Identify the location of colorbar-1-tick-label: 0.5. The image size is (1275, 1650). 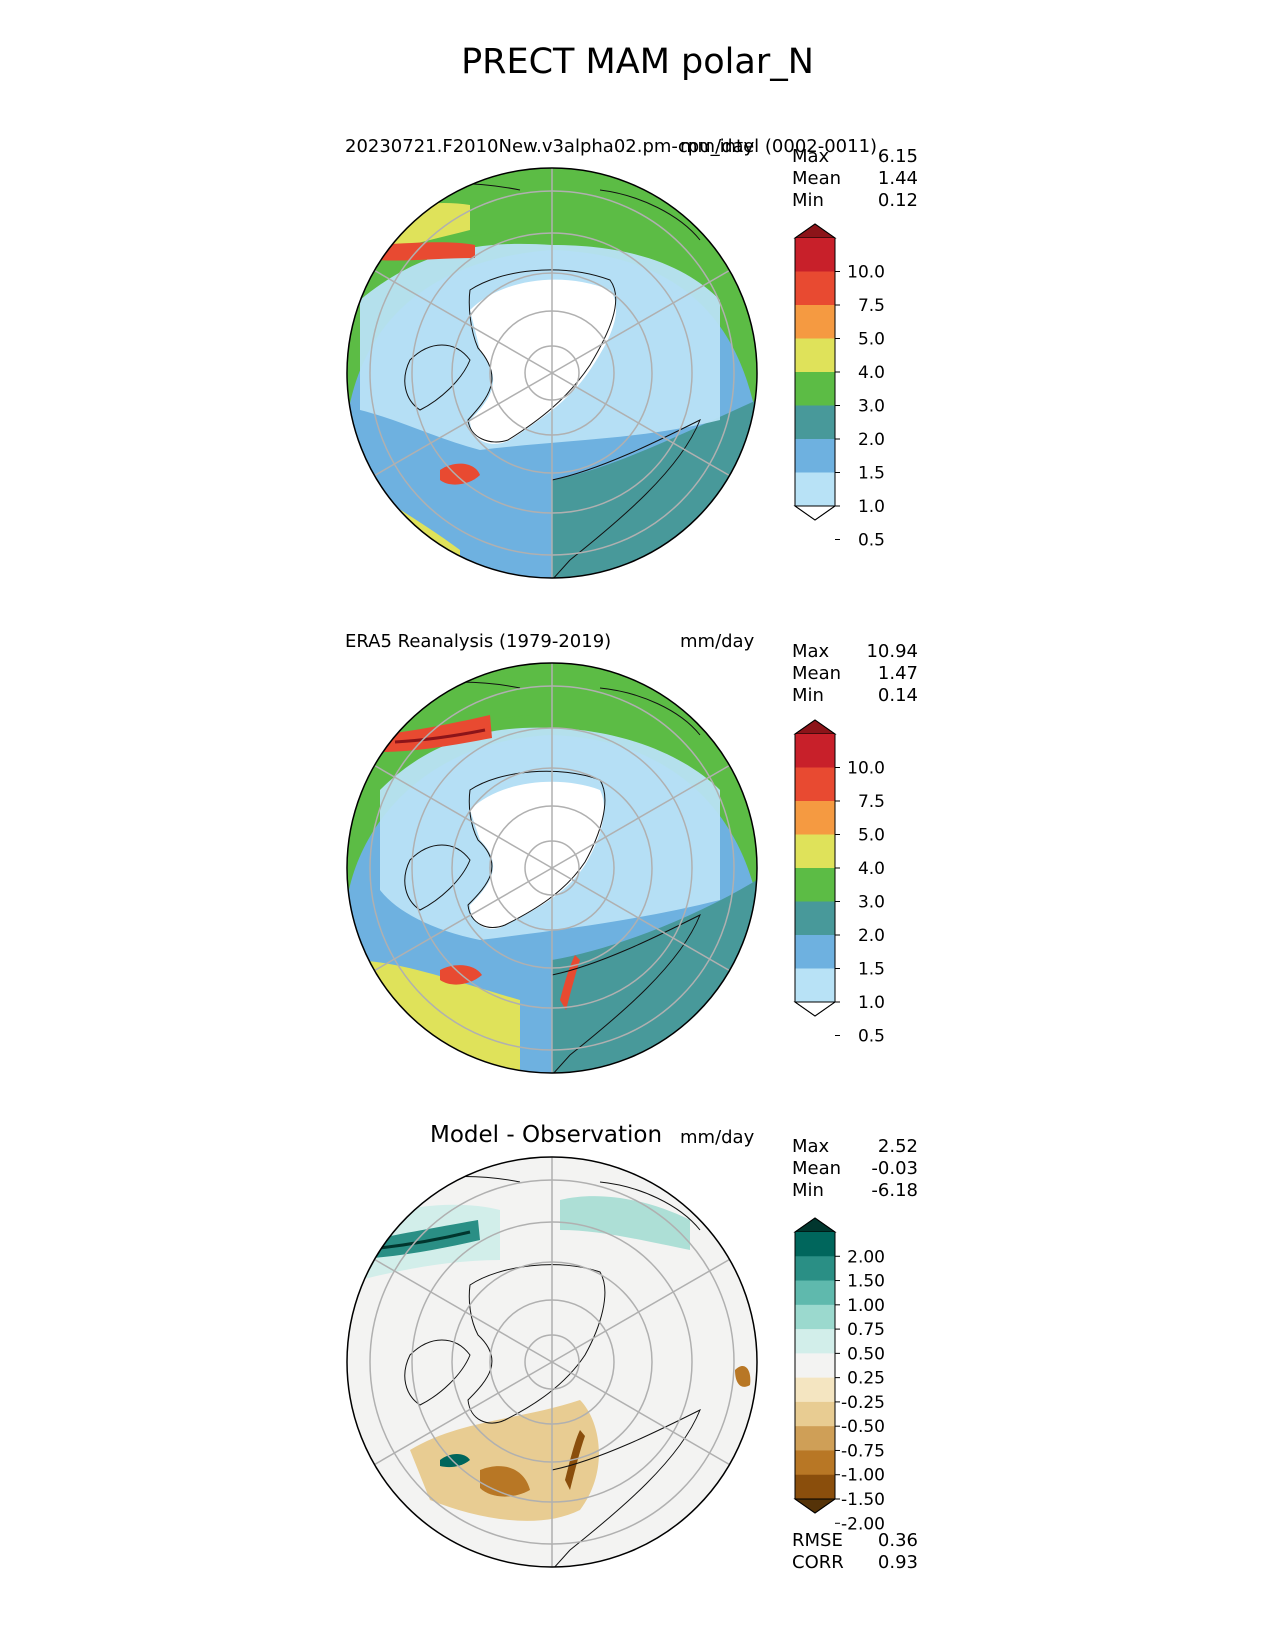
(871, 1037).